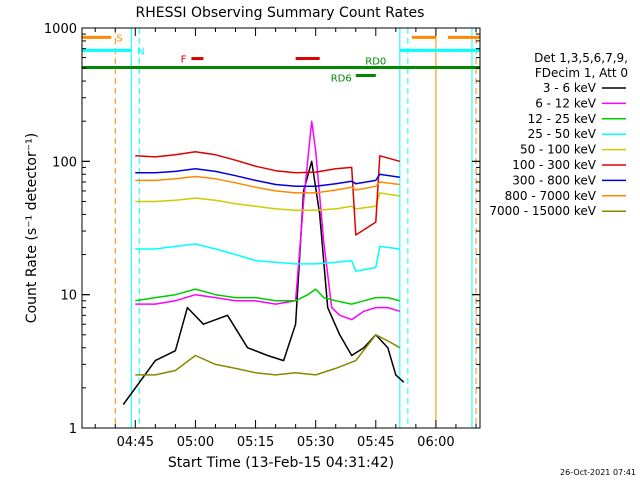 The image size is (640, 484). Describe the element at coordinates (542, 211) in the screenshot. I see `legend-label: 7000 - 15000 keV` at that location.